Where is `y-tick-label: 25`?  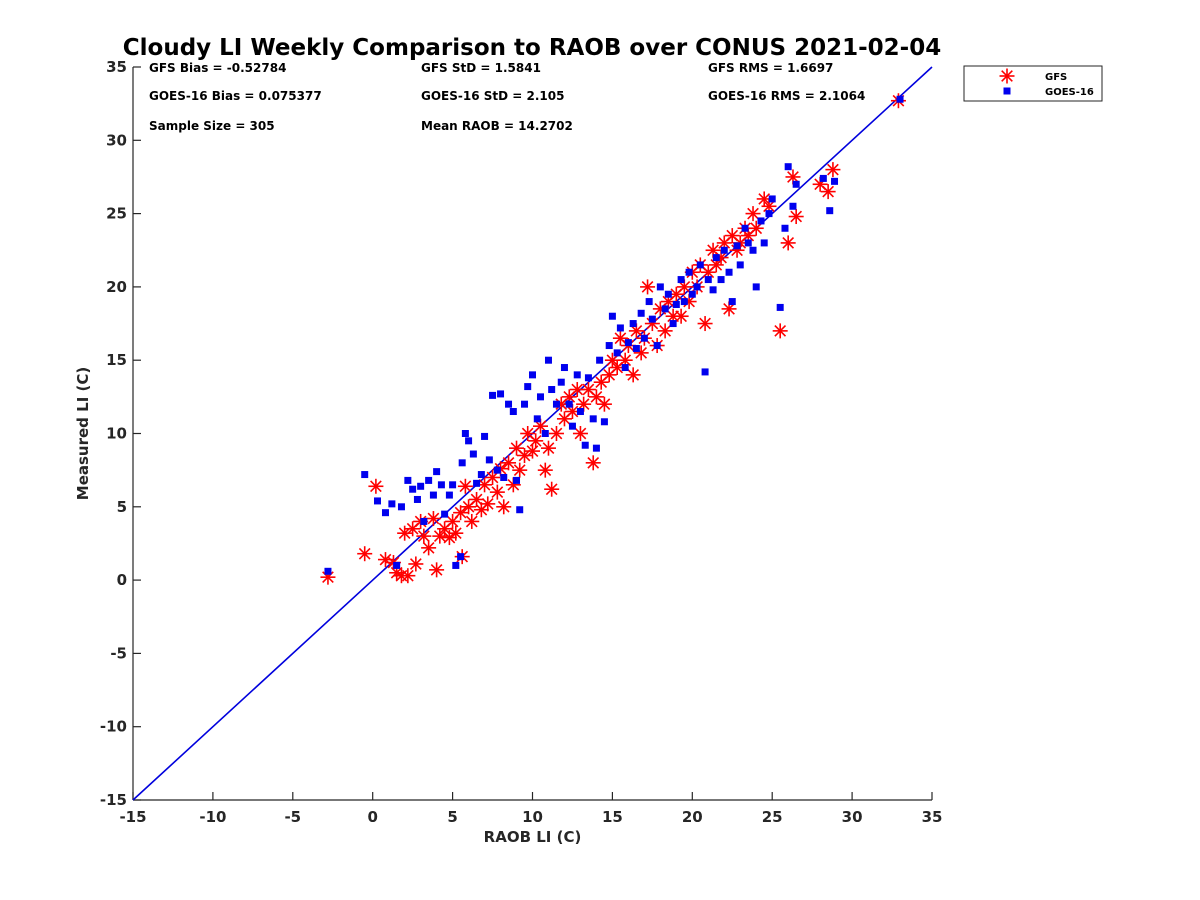
y-tick-label: 25 is located at coordinates (116, 214).